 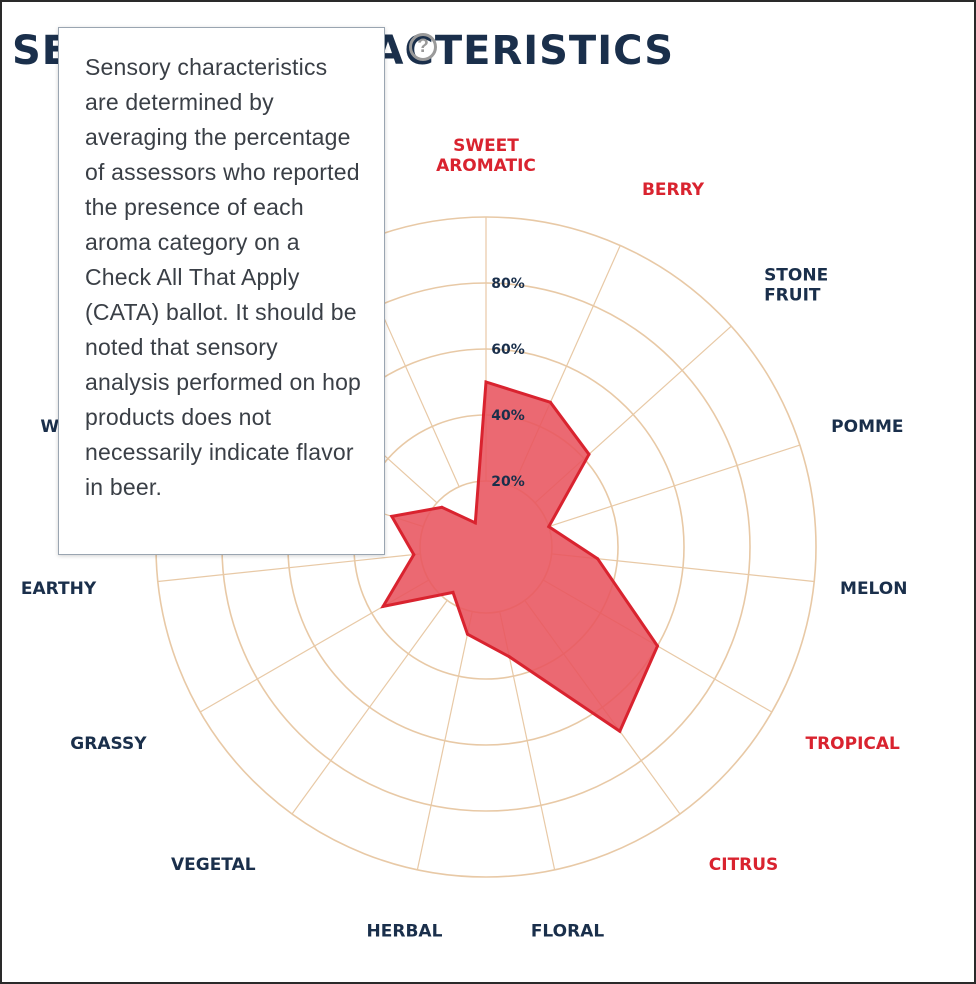 I want to click on tick-label-20: 20%, so click(x=508, y=482).